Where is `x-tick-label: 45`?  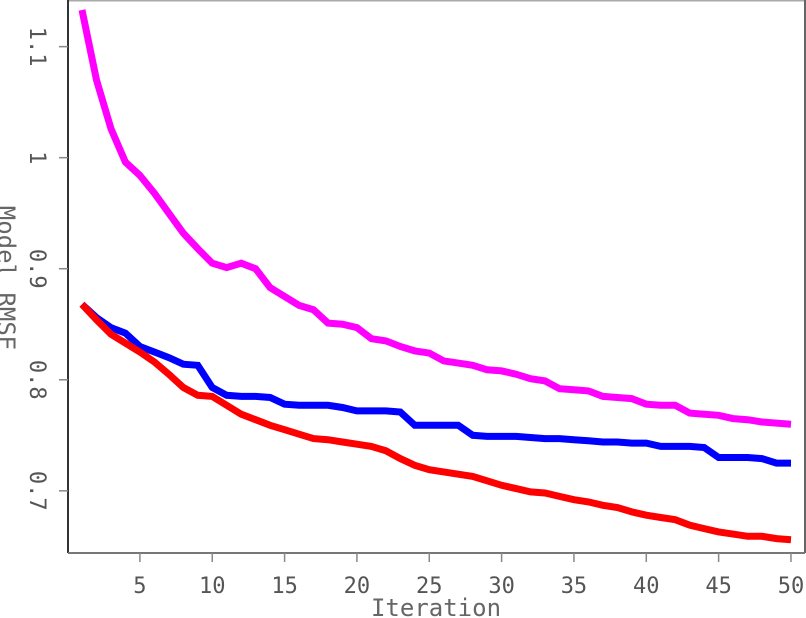
x-tick-label: 45 is located at coordinates (718, 586).